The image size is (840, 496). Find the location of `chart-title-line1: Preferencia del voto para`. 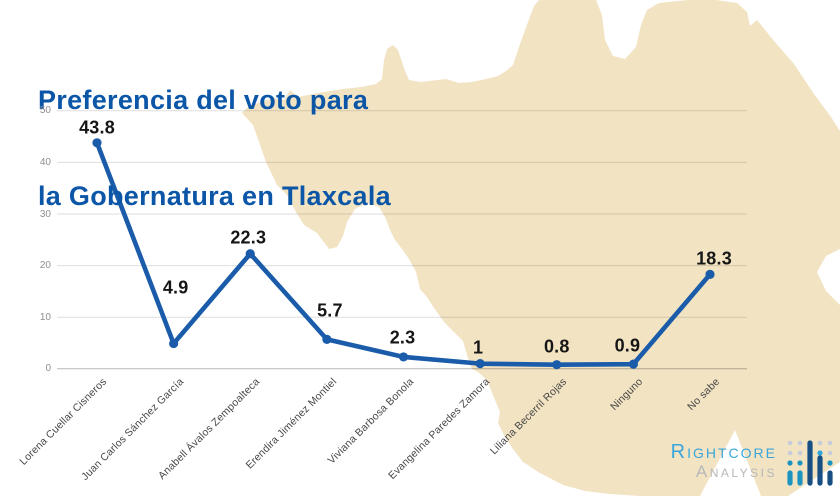

chart-title-line1: Preferencia del voto para is located at coordinates (203, 100).